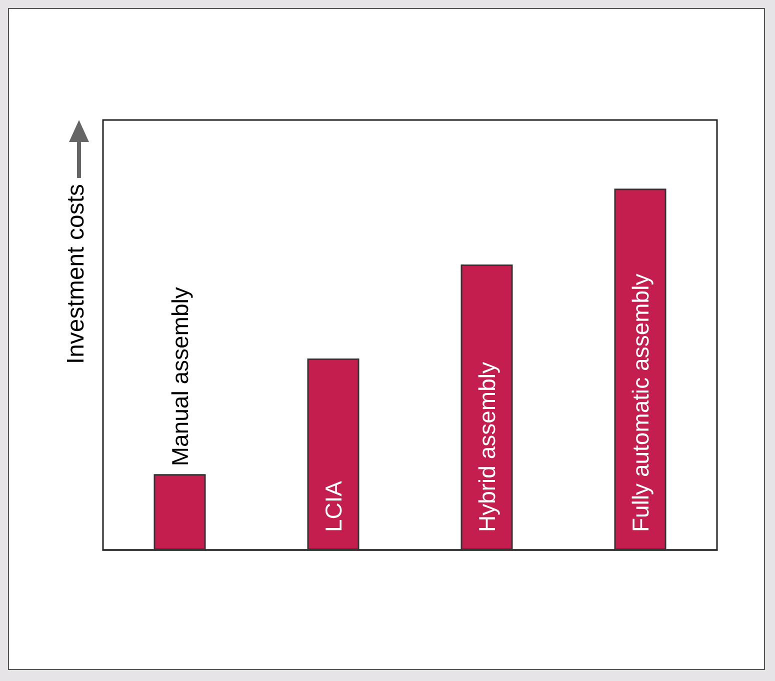 The width and height of the screenshot is (775, 681). I want to click on x-tick-label: Manual assembly, so click(179, 376).